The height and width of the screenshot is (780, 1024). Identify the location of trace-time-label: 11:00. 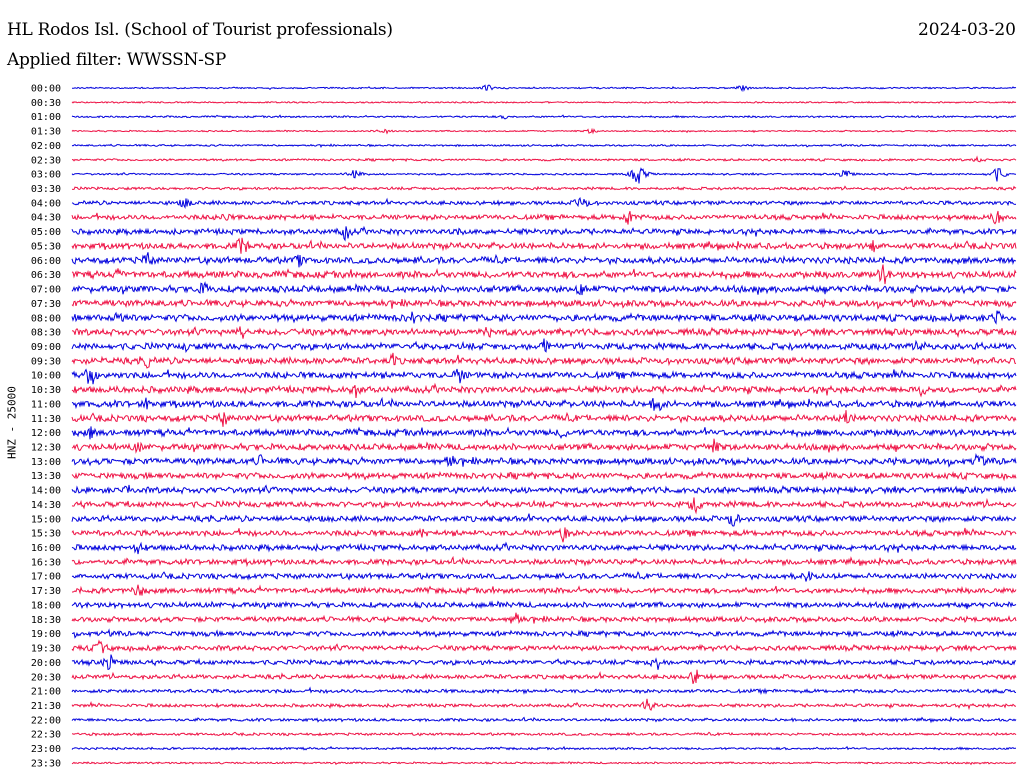
(46, 404).